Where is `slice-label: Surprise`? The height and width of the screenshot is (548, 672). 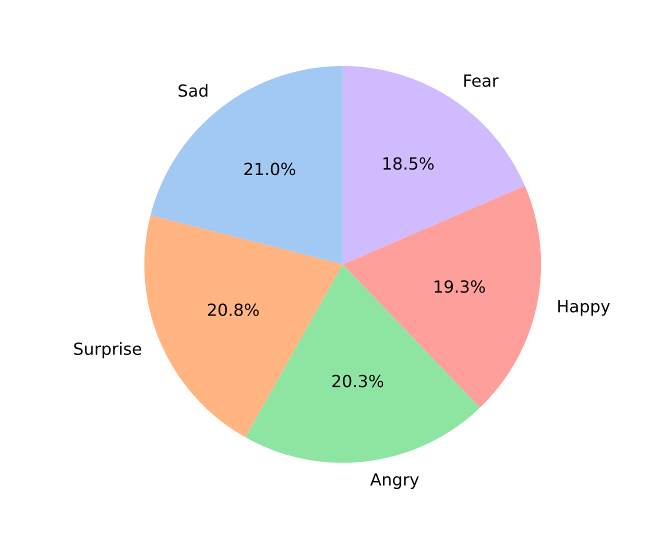
slice-label: Surprise is located at coordinates (108, 350).